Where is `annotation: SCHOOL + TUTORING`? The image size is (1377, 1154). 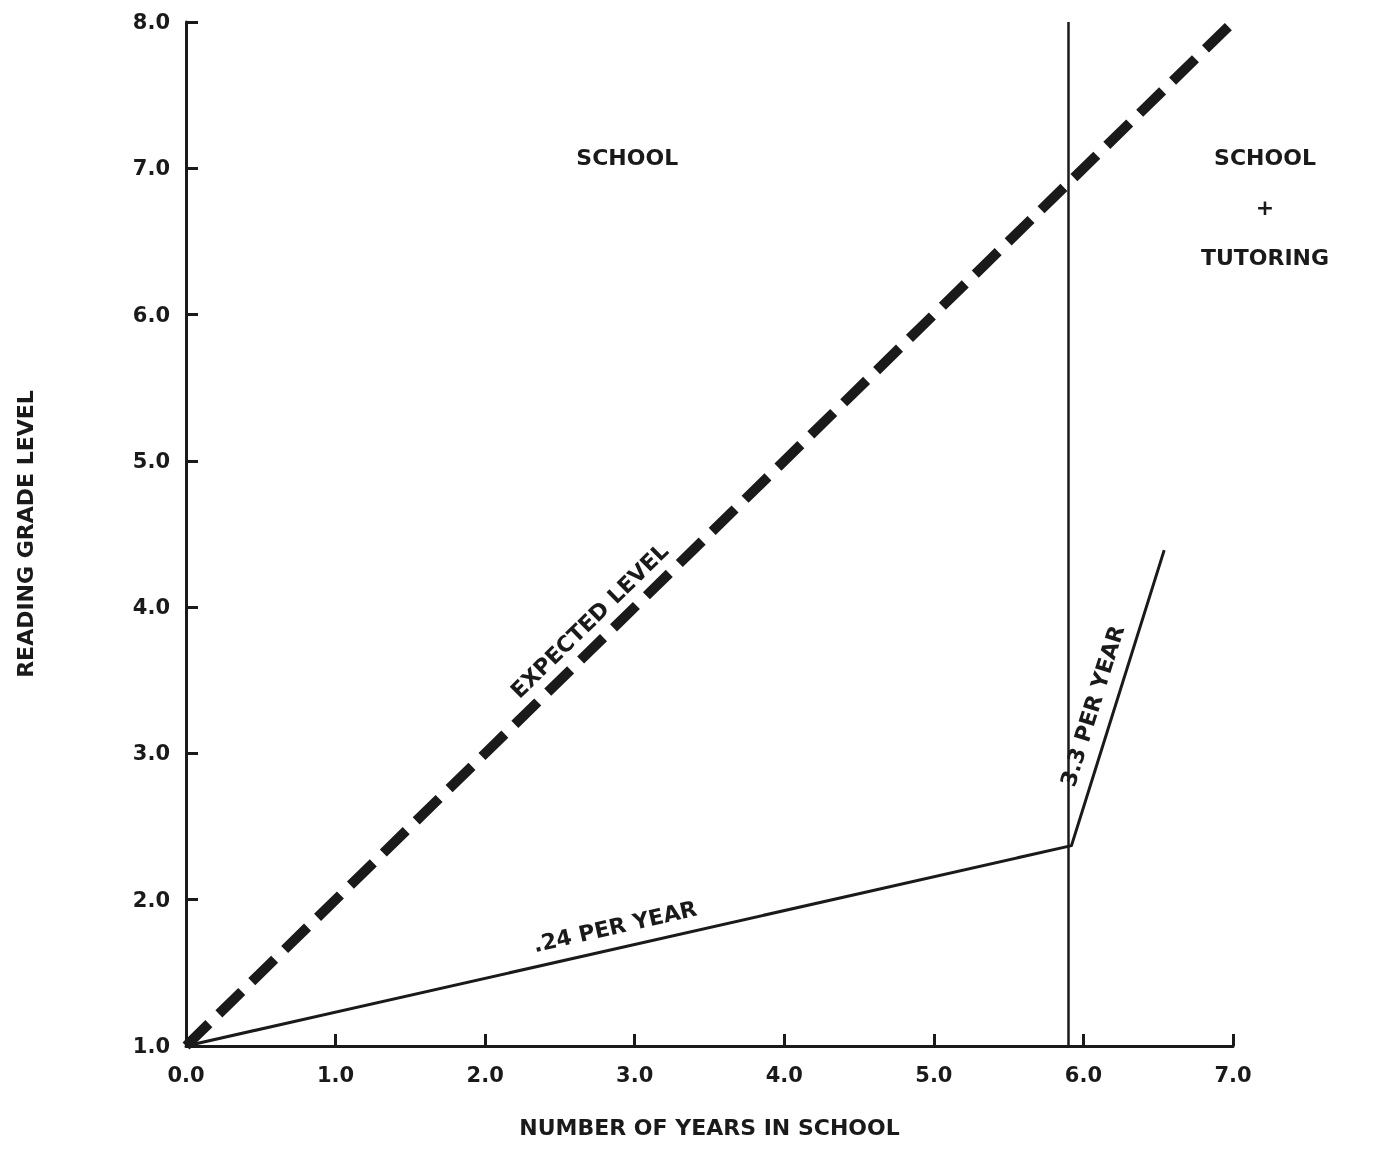 annotation: SCHOOL + TUTORING is located at coordinates (1265, 207).